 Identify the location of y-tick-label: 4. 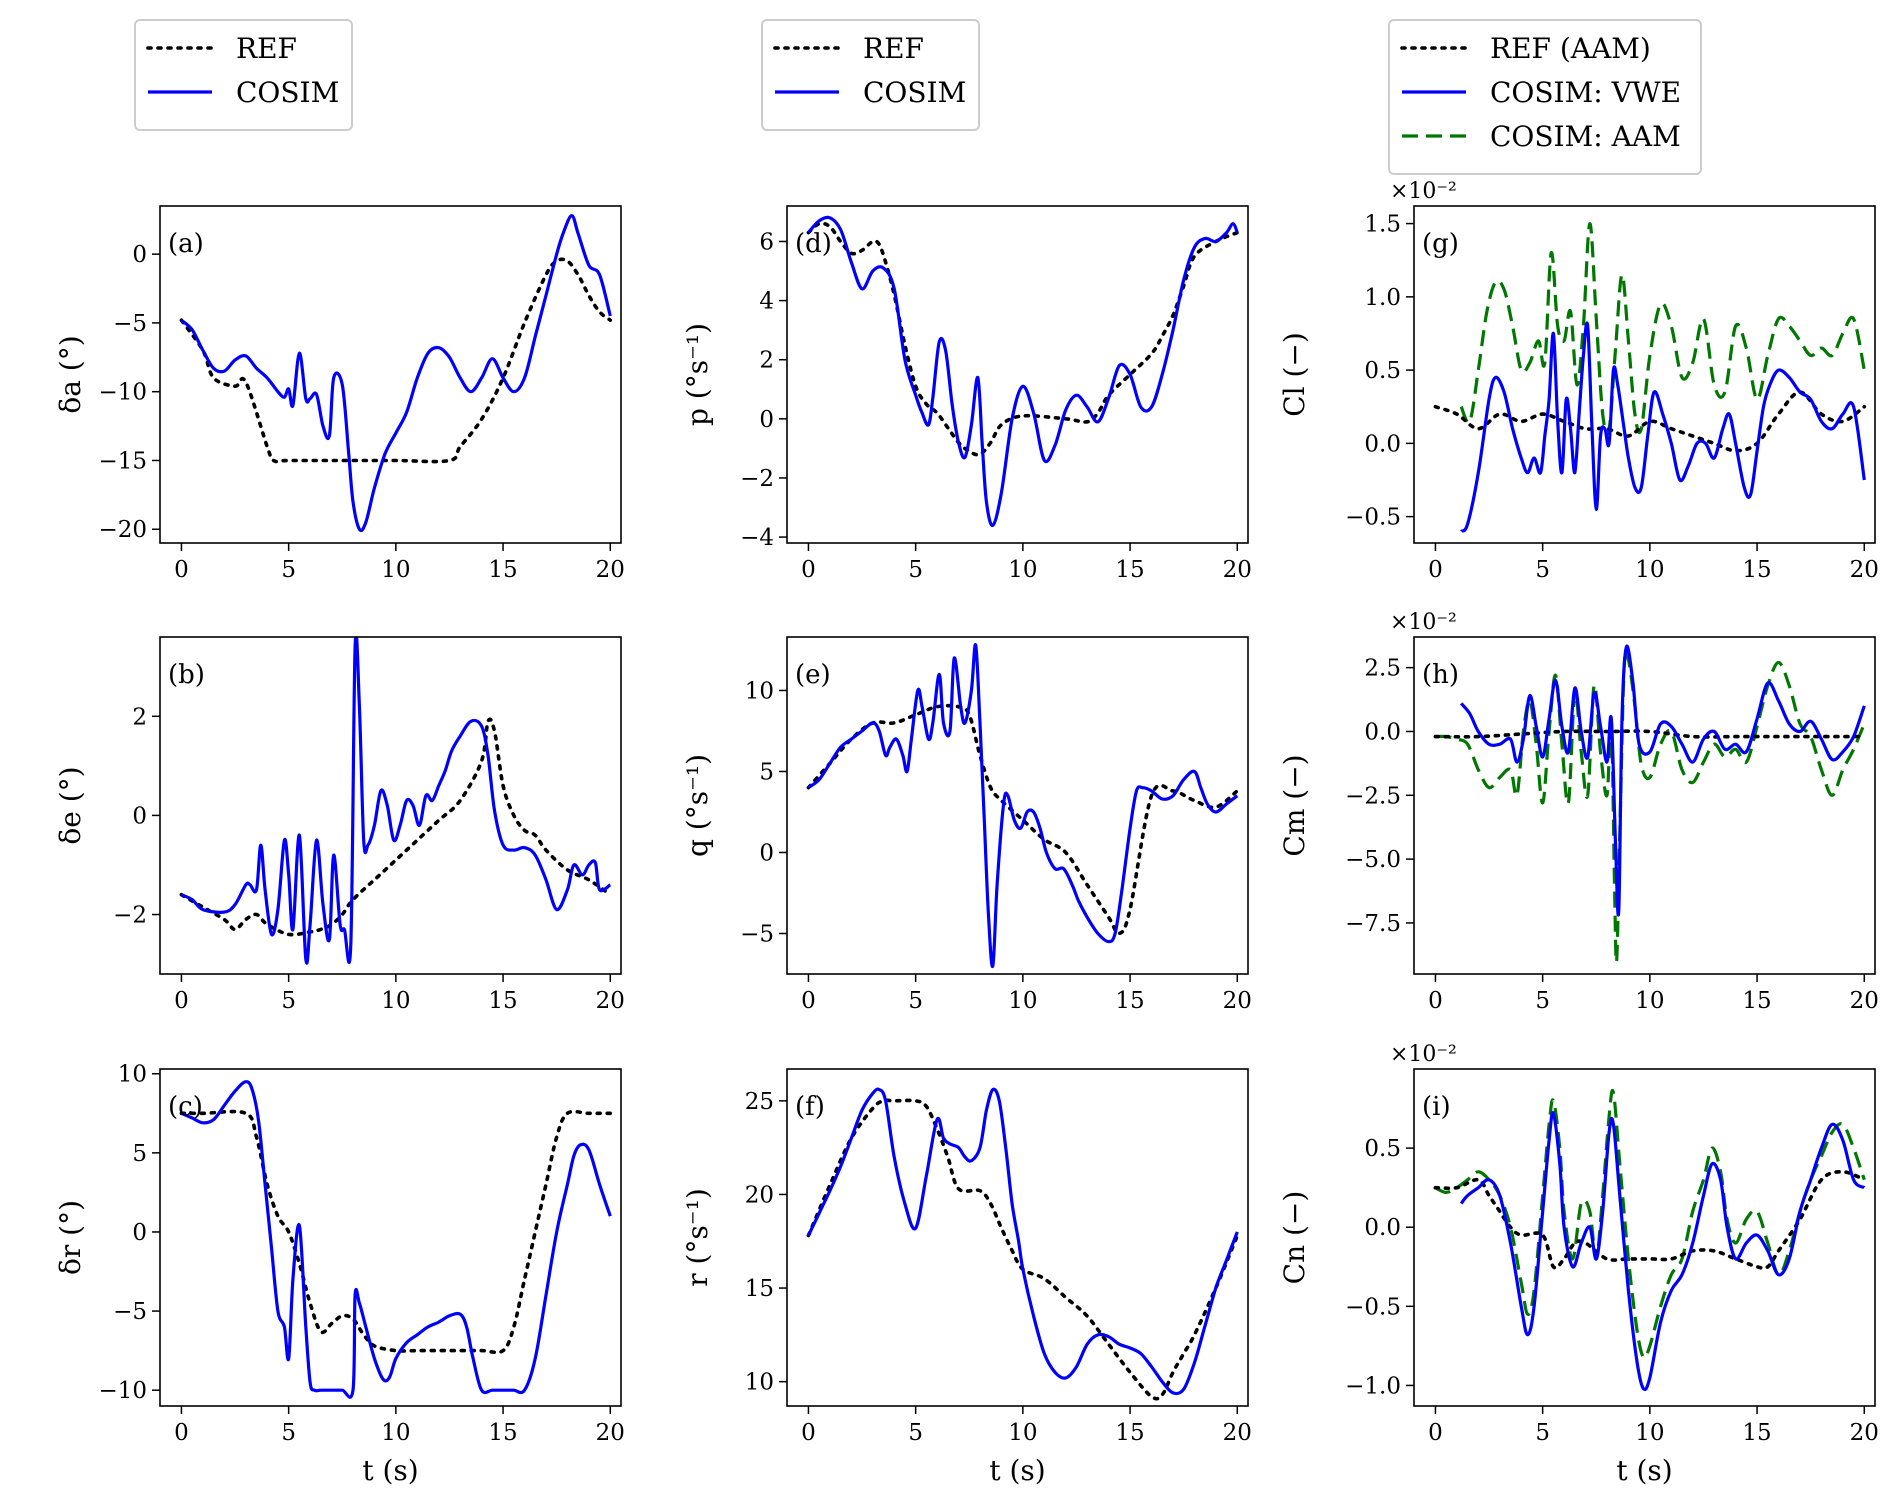
(766, 302).